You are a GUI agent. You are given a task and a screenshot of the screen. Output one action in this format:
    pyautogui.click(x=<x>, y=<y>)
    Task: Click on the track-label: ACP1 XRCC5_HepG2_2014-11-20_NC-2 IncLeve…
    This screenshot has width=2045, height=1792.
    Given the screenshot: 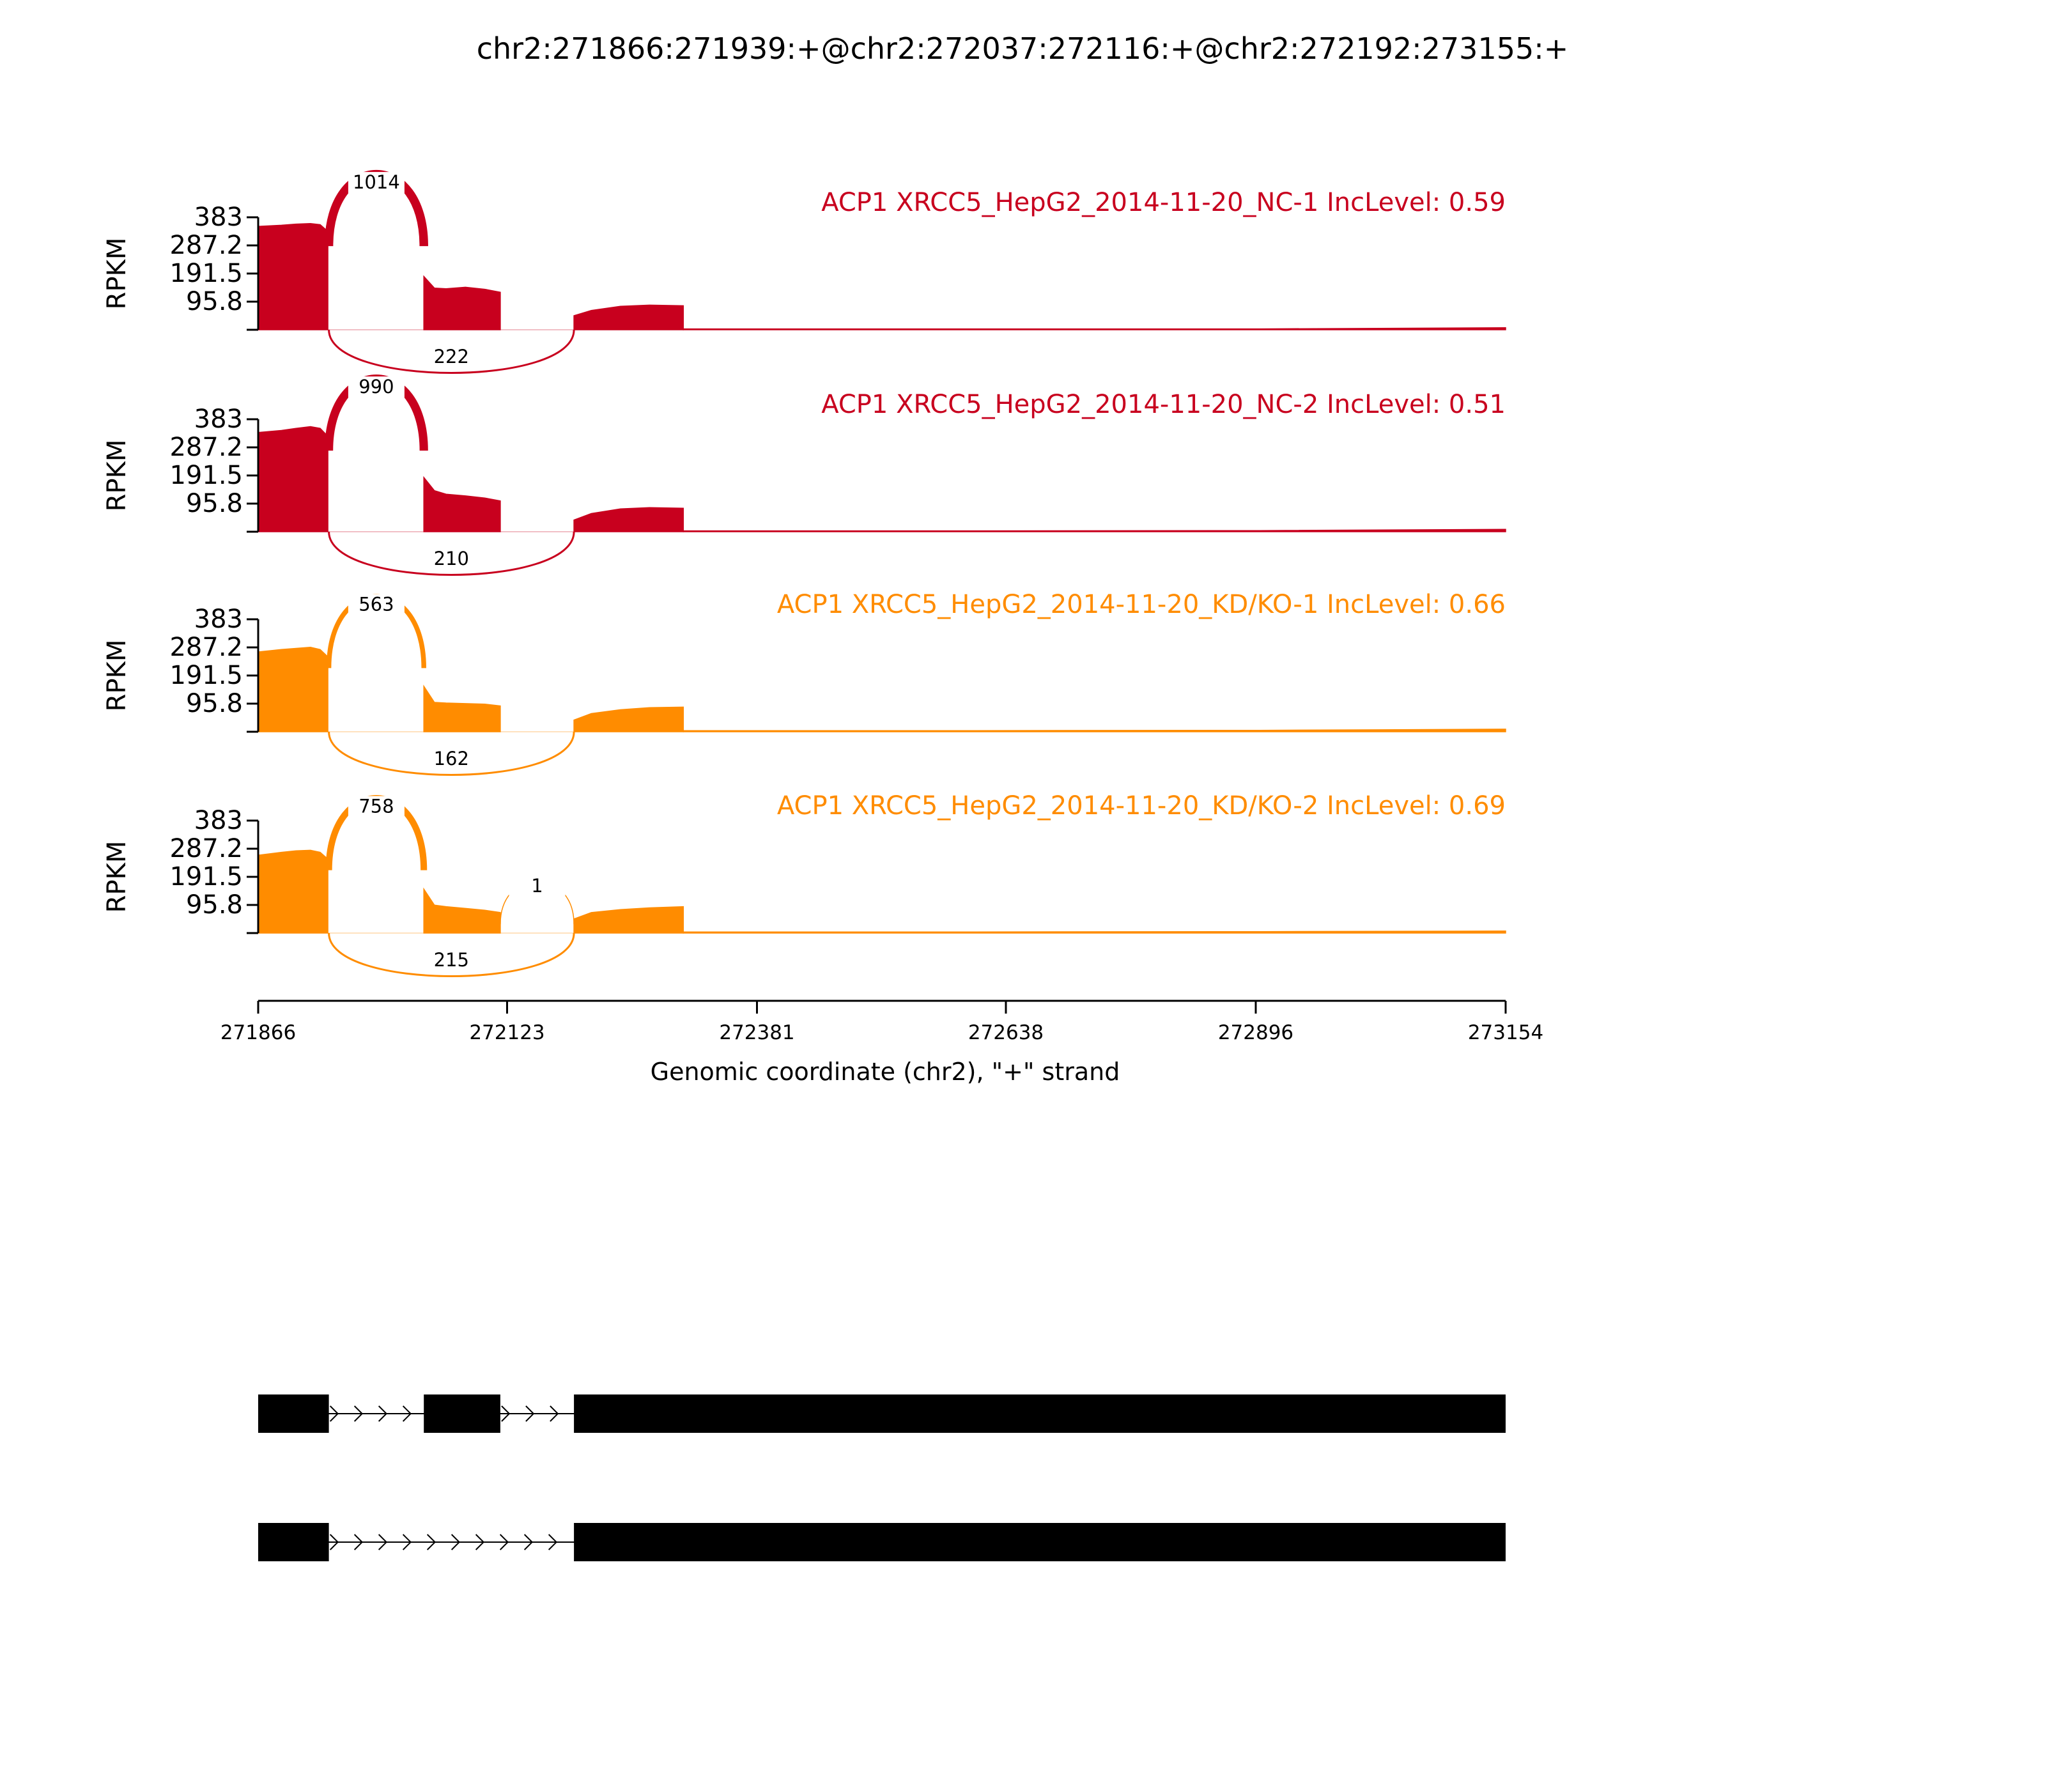 What is the action you would take?
    pyautogui.click(x=1163, y=404)
    